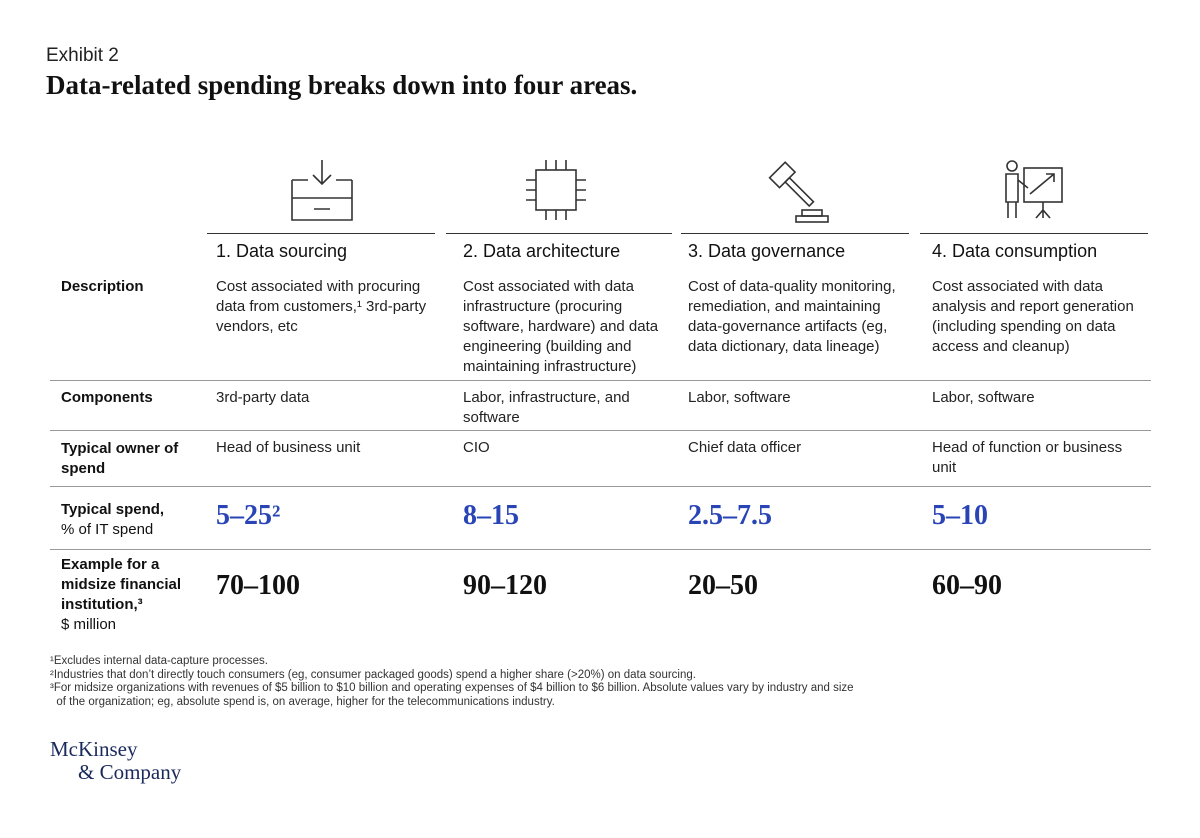  What do you see at coordinates (556, 190) in the screenshot?
I see `chip-icon` at bounding box center [556, 190].